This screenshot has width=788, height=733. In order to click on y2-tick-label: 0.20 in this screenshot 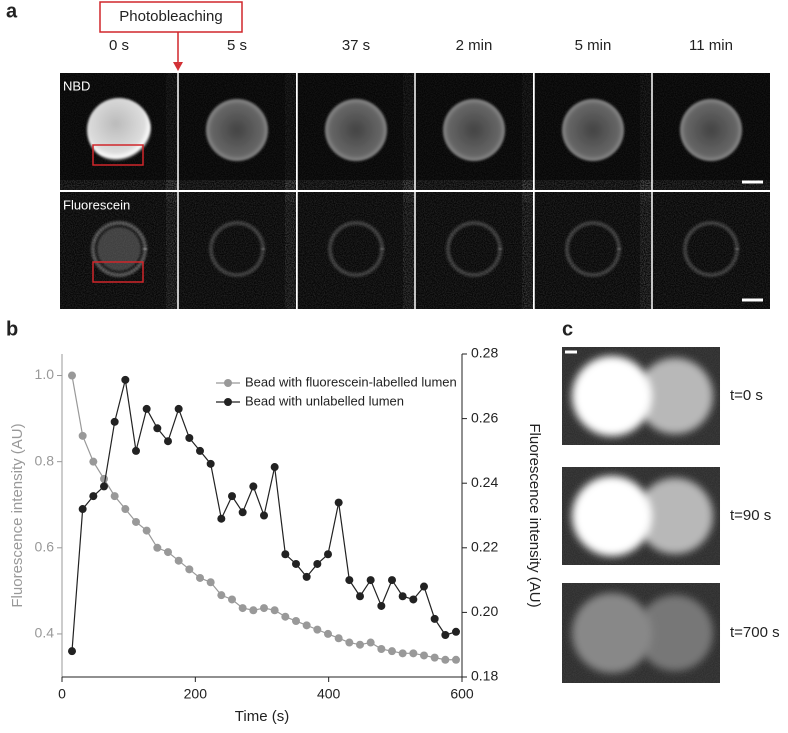, I will do `click(484, 611)`.